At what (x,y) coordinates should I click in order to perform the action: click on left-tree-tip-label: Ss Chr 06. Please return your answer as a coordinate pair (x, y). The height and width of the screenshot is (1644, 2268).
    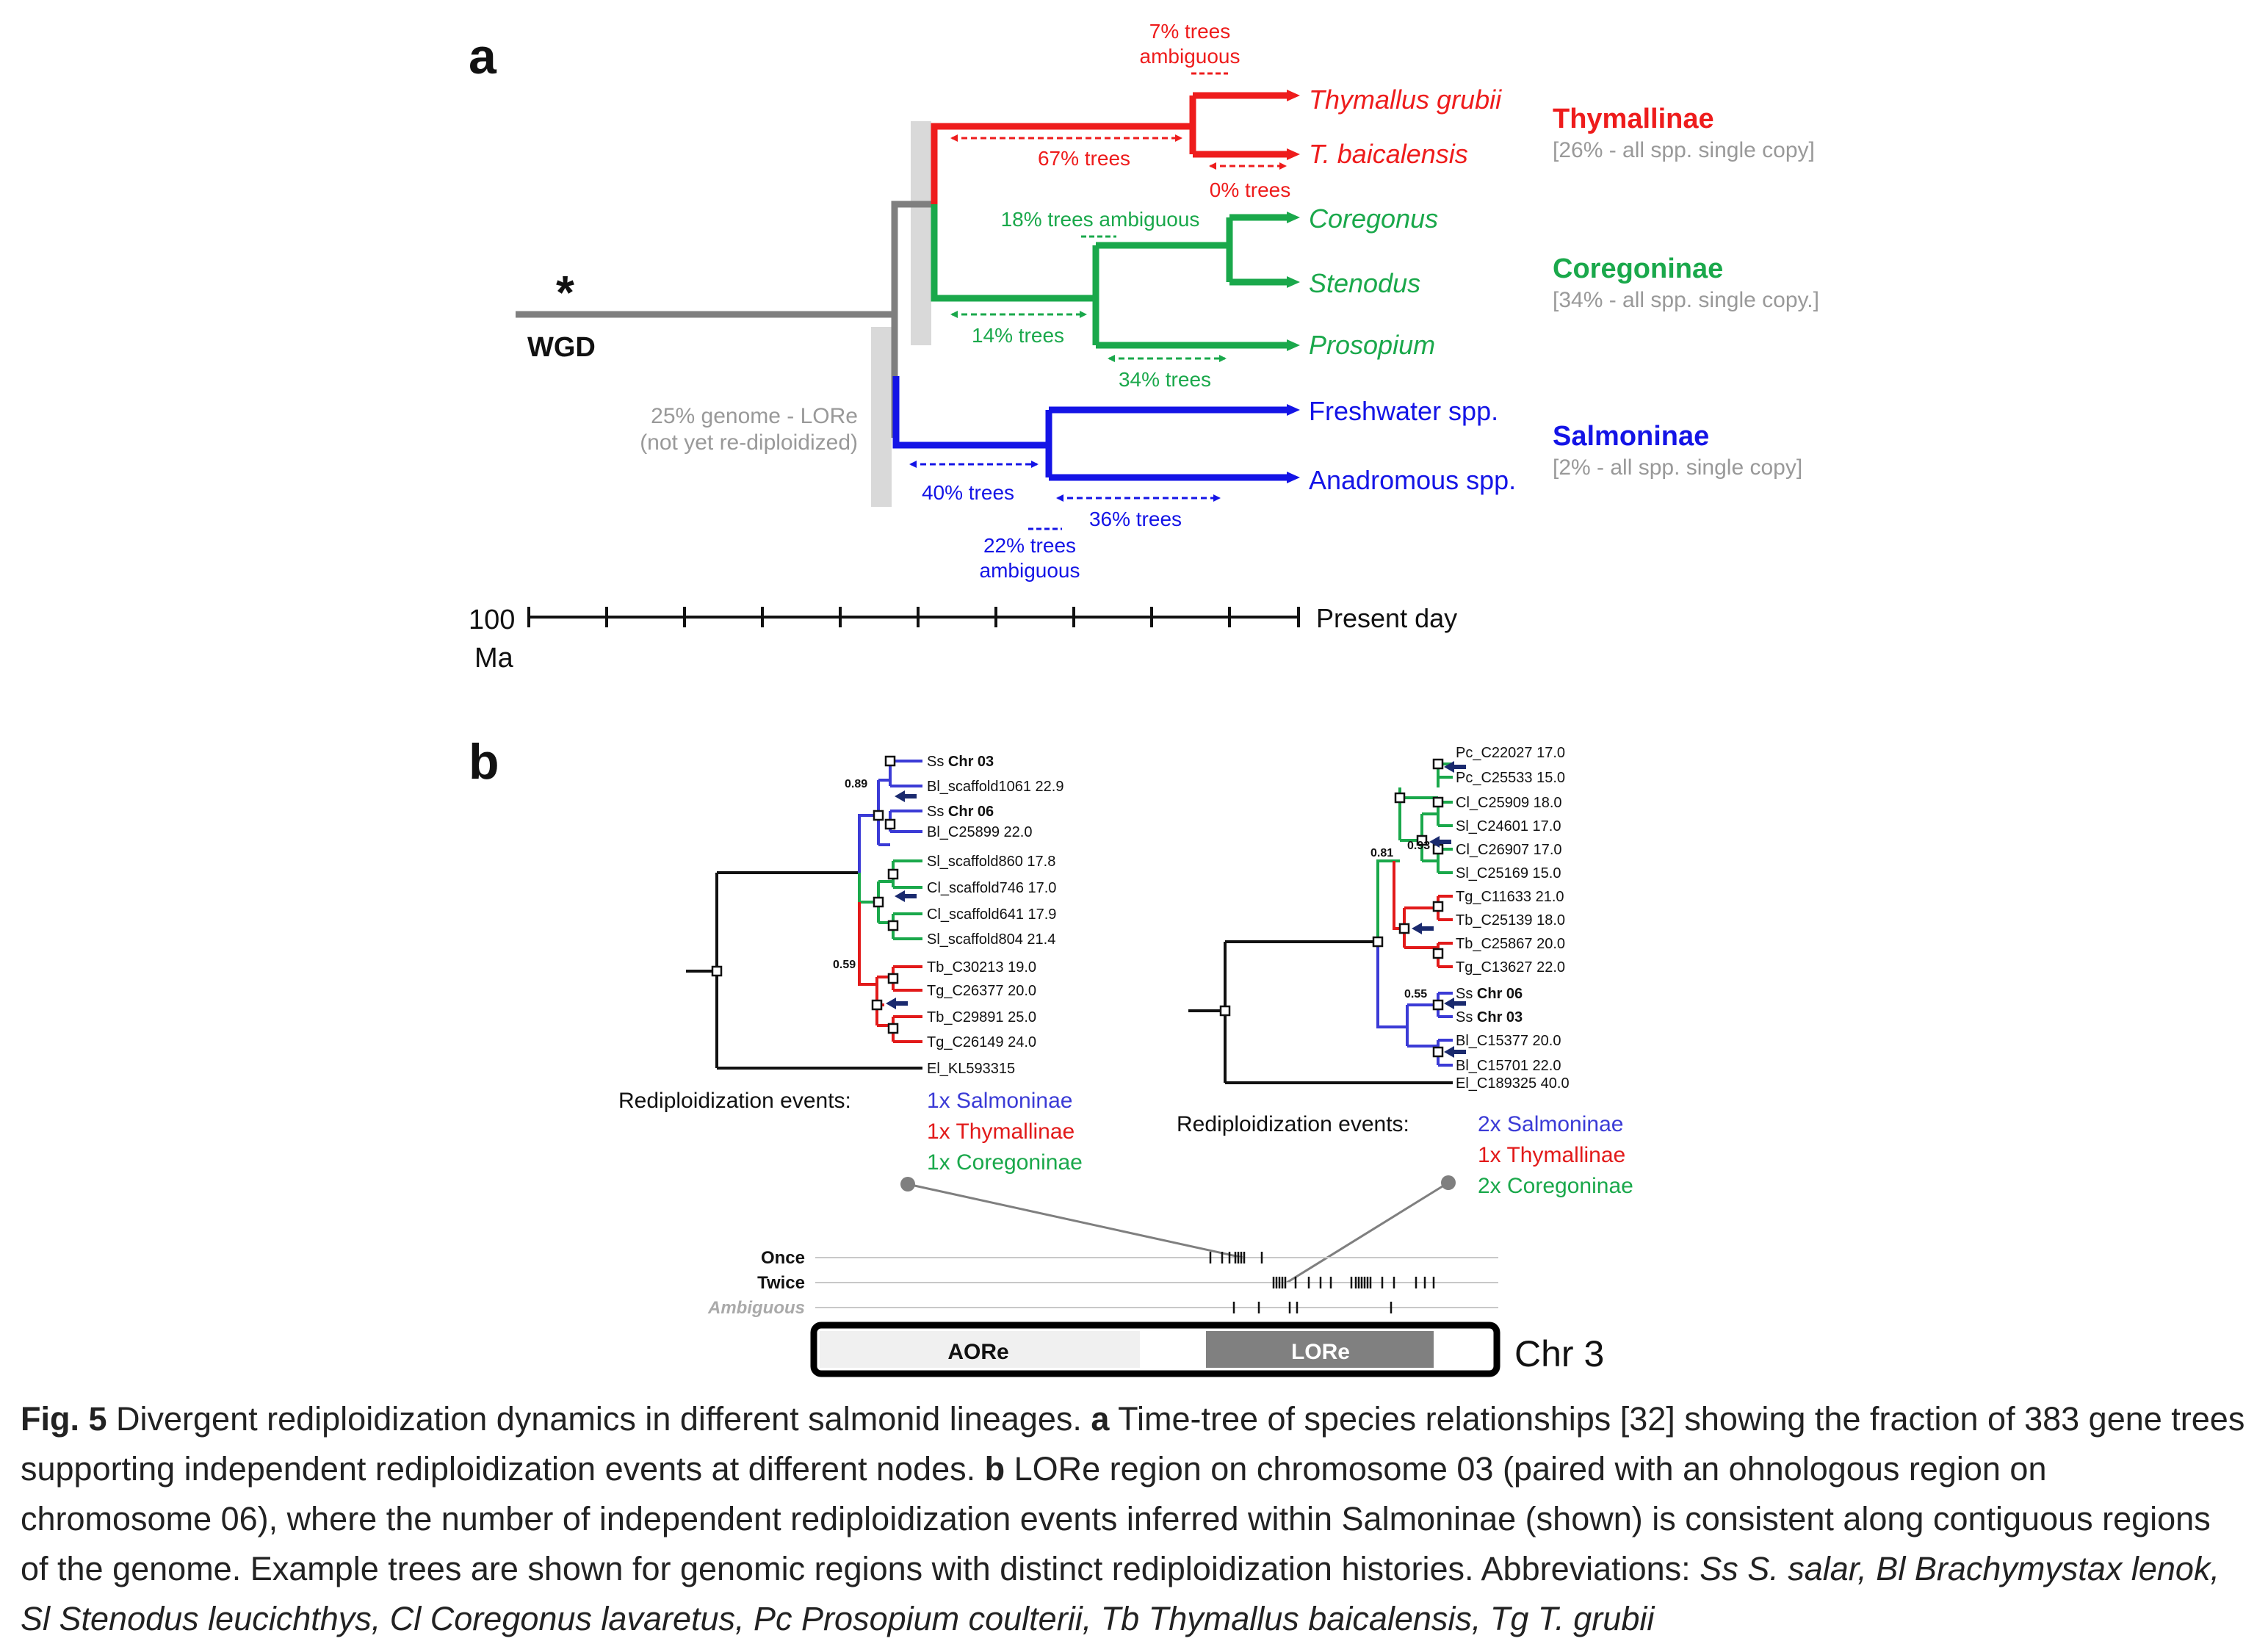
    Looking at the image, I should click on (960, 812).